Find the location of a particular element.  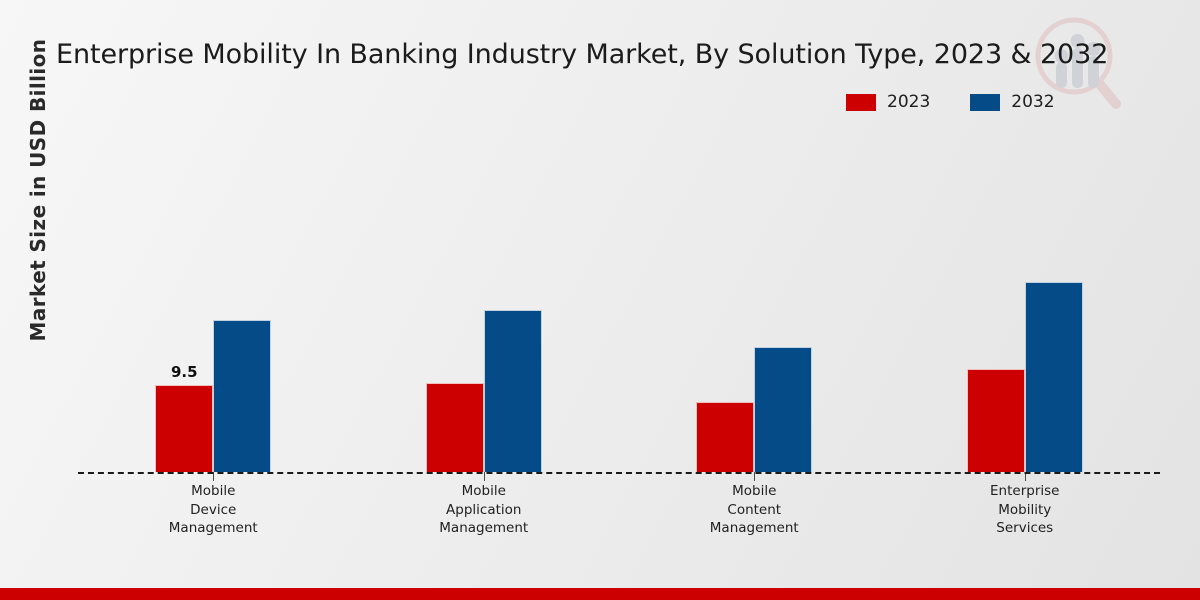

x-axis-label-line: Services is located at coordinates (1025, 528).